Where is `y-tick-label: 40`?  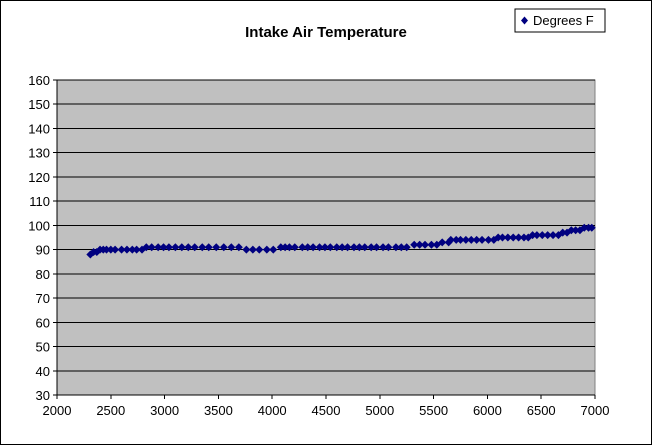 y-tick-label: 40 is located at coordinates (43, 371).